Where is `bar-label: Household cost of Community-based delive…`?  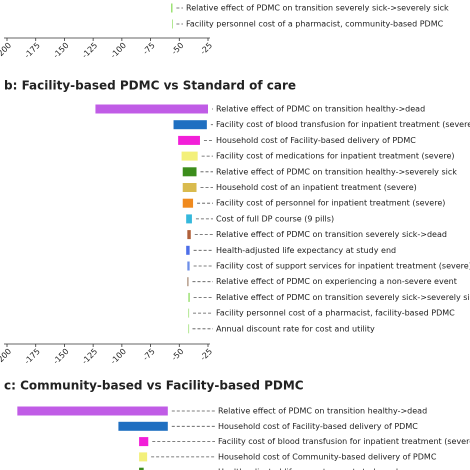 bar-label: Household cost of Community-based delive… is located at coordinates (327, 456).